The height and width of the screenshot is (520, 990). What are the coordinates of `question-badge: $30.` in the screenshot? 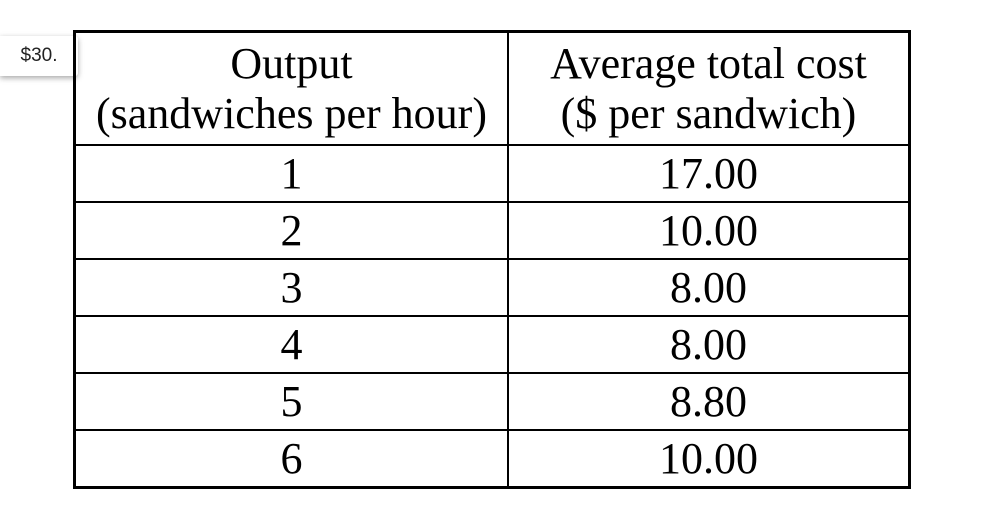 It's located at (39, 56).